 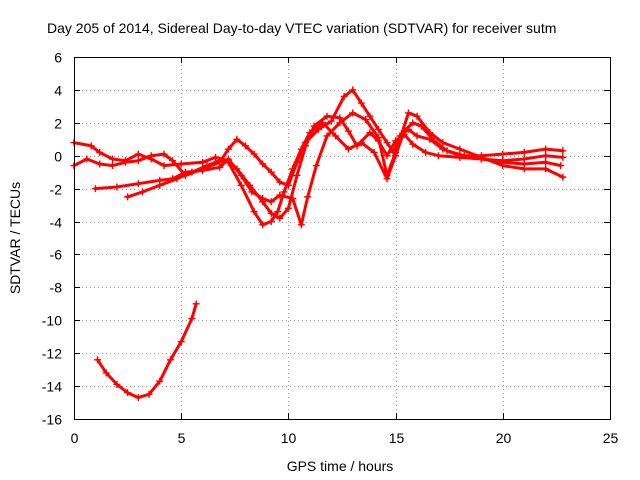 I want to click on x-tick-label: 15, so click(x=397, y=438).